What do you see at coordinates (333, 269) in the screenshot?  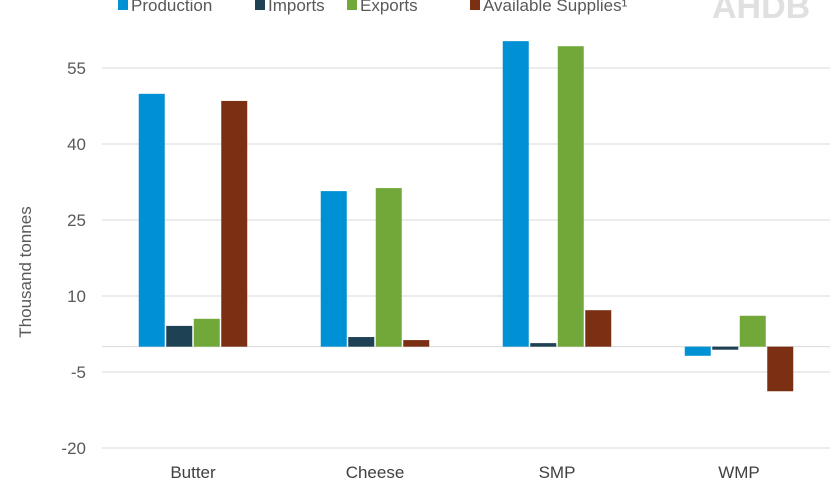 I see `bar-cheese-production` at bounding box center [333, 269].